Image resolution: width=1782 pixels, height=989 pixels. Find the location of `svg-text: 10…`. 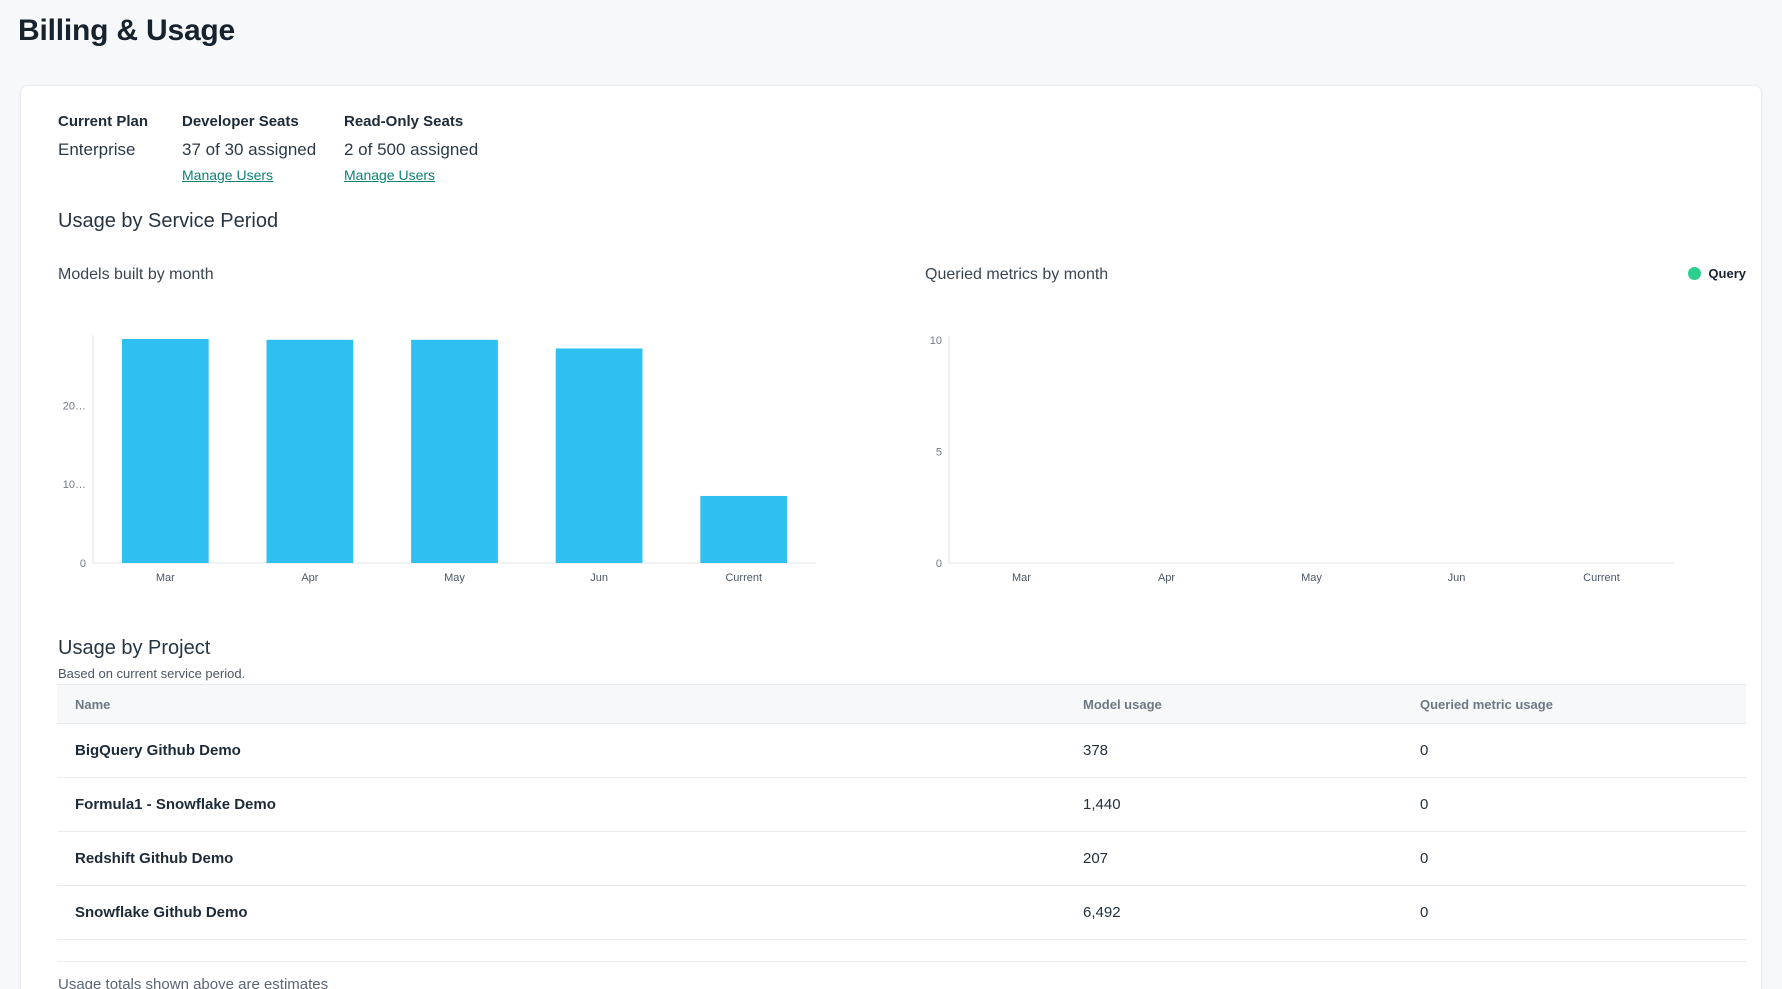

svg-text: 10… is located at coordinates (74, 485).